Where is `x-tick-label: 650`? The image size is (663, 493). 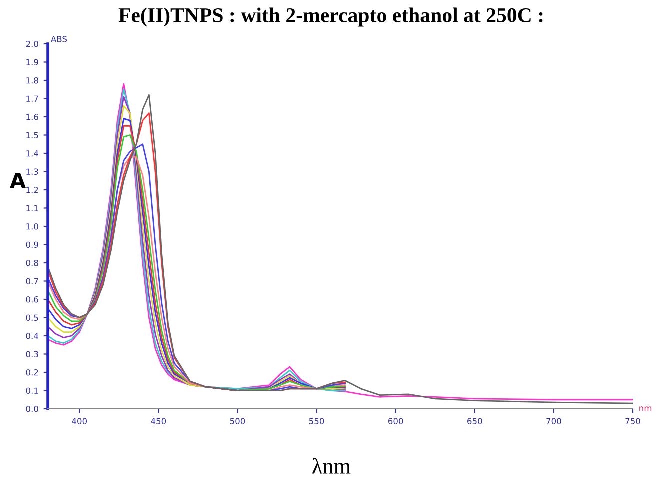
x-tick-label: 650 is located at coordinates (475, 421).